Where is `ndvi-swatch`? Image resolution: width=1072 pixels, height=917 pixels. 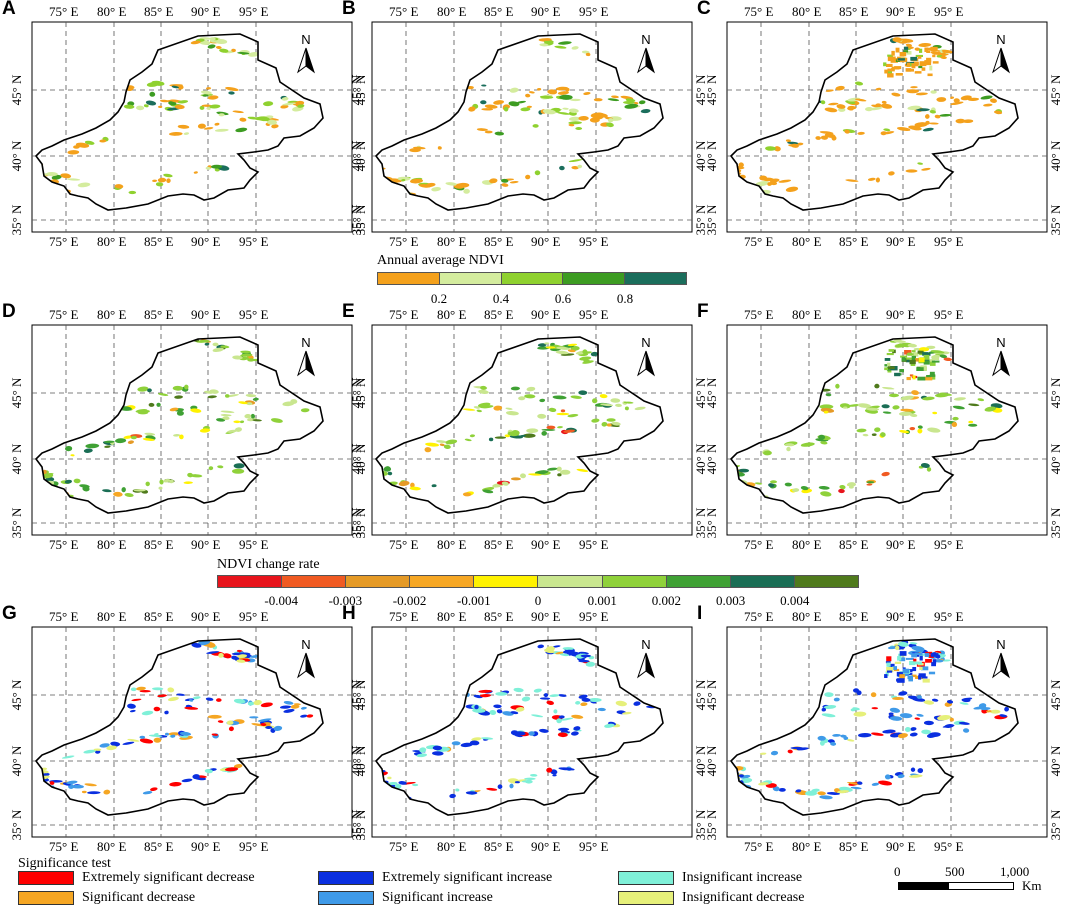
ndvi-swatch is located at coordinates (532, 278).